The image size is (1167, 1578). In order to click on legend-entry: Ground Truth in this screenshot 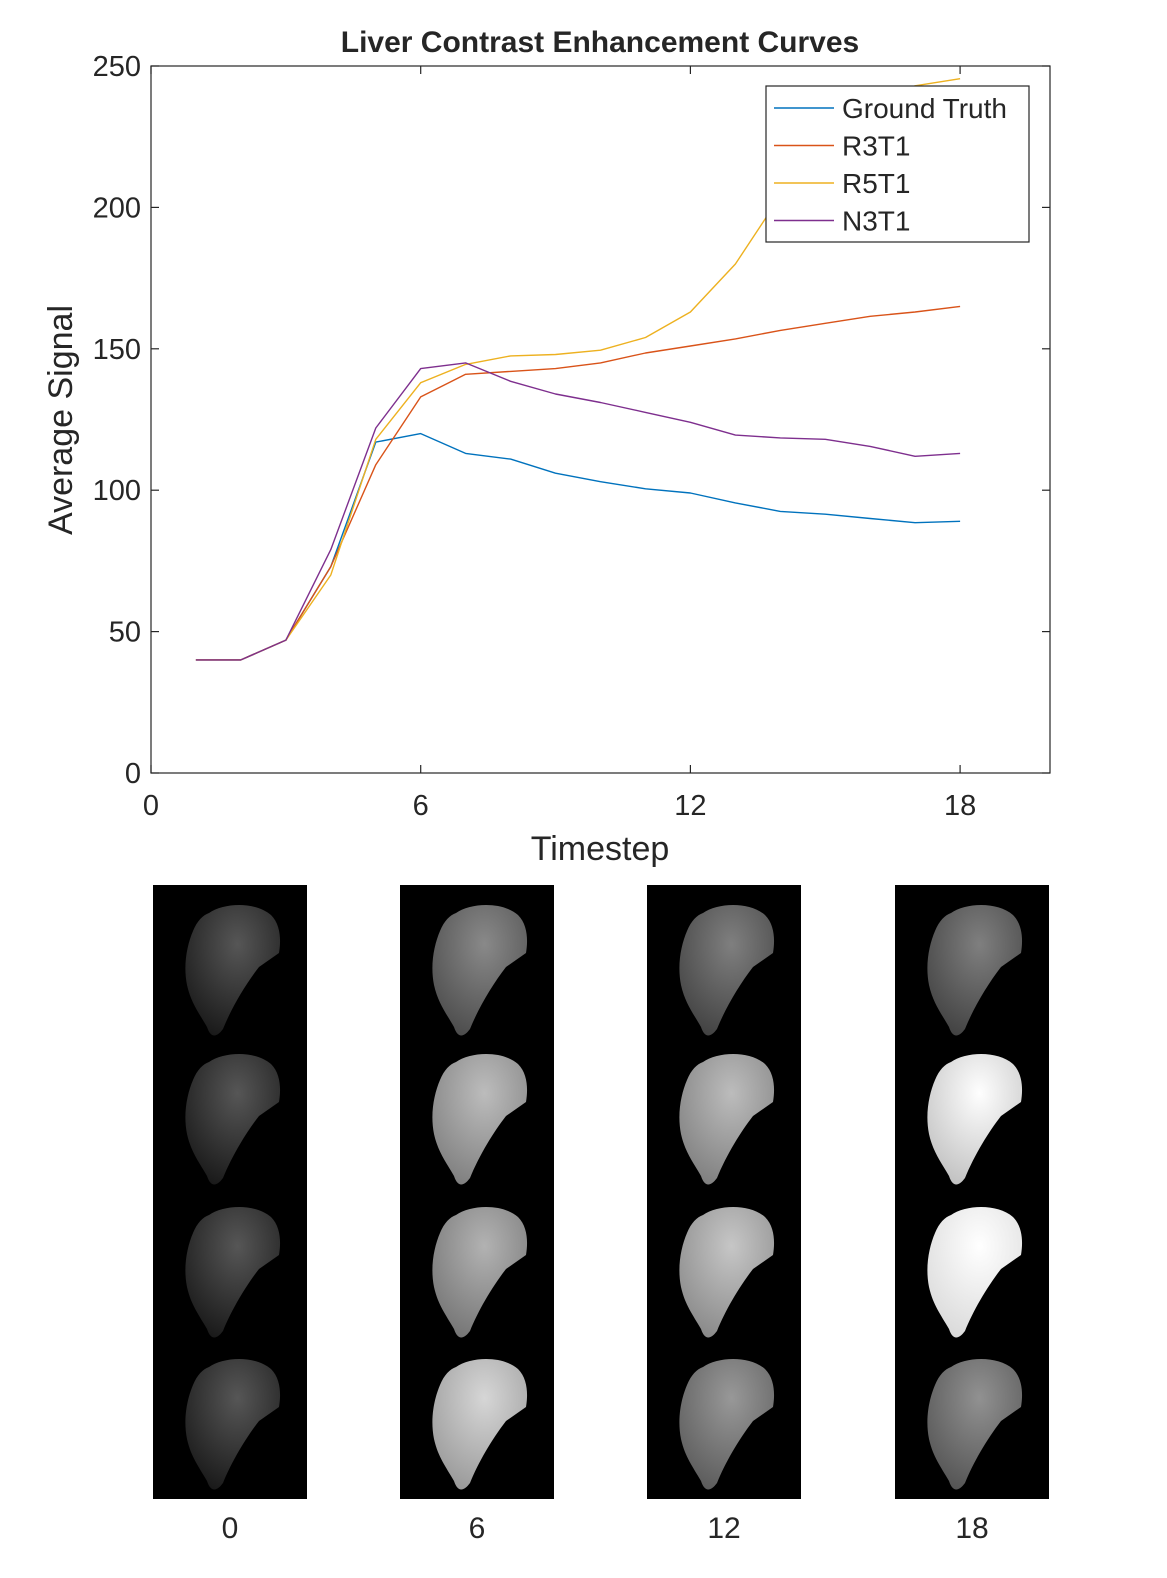, I will do `click(924, 108)`.